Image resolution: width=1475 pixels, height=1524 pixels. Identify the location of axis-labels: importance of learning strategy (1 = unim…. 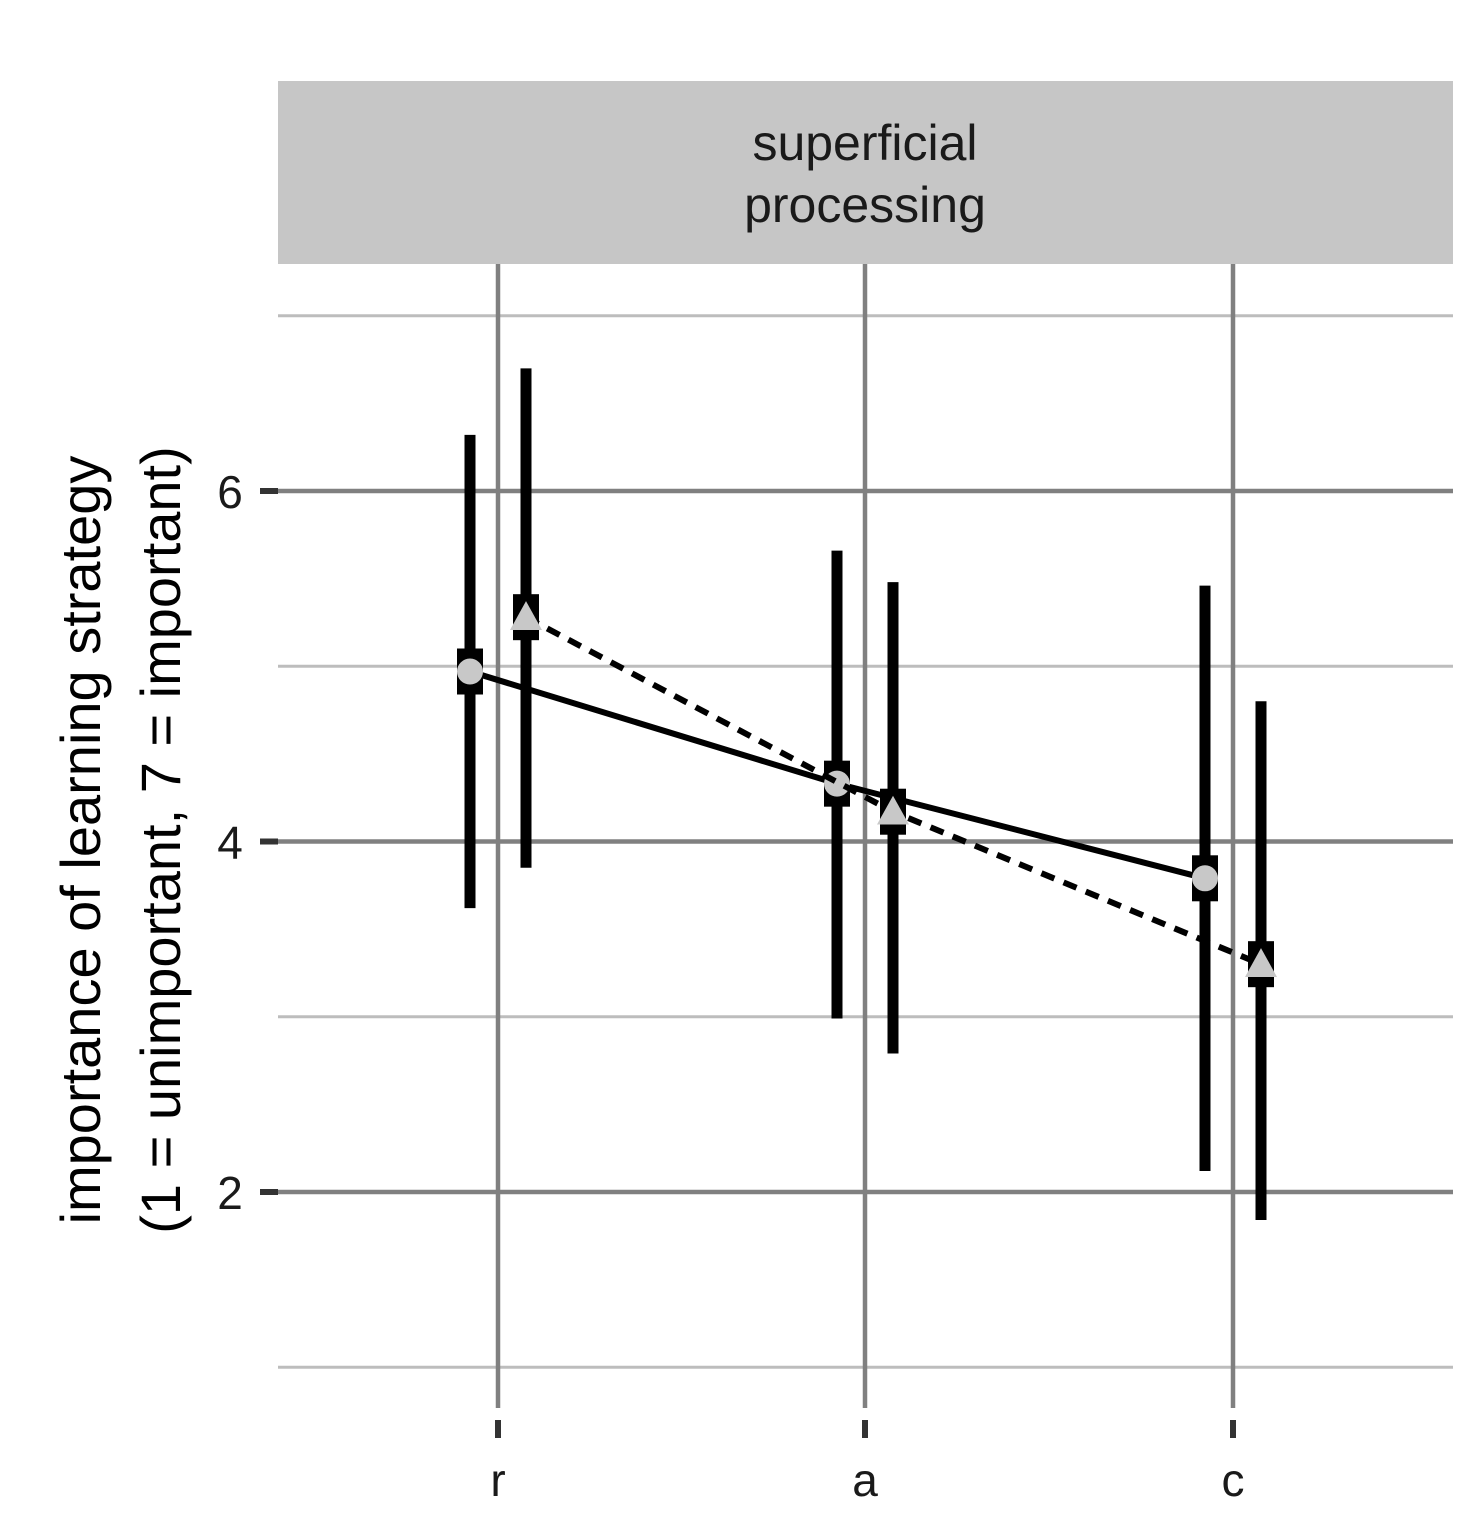
(120, 840).